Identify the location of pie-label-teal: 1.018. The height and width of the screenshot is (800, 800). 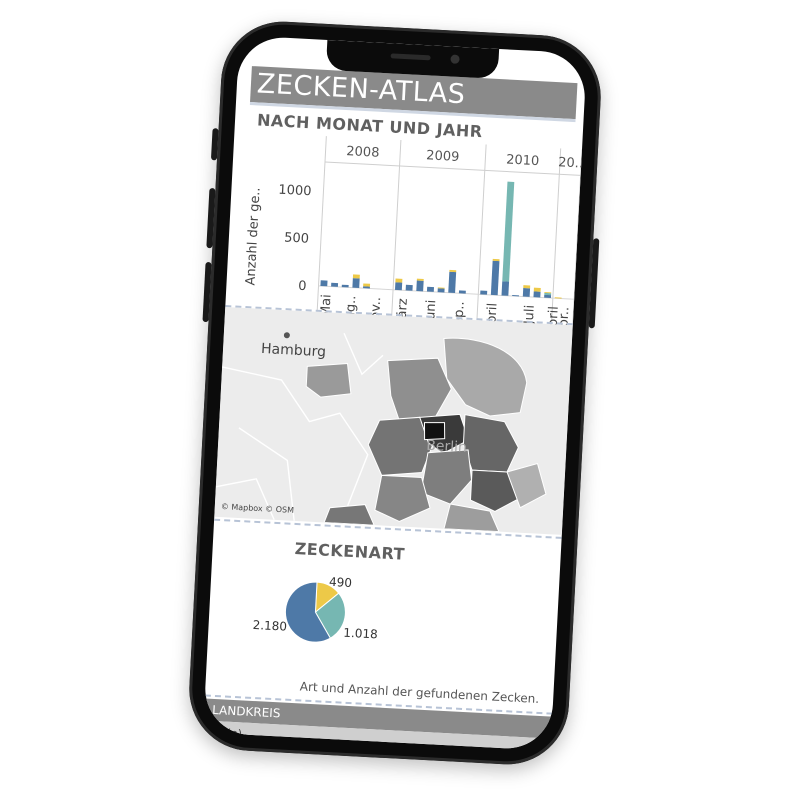
(361, 633).